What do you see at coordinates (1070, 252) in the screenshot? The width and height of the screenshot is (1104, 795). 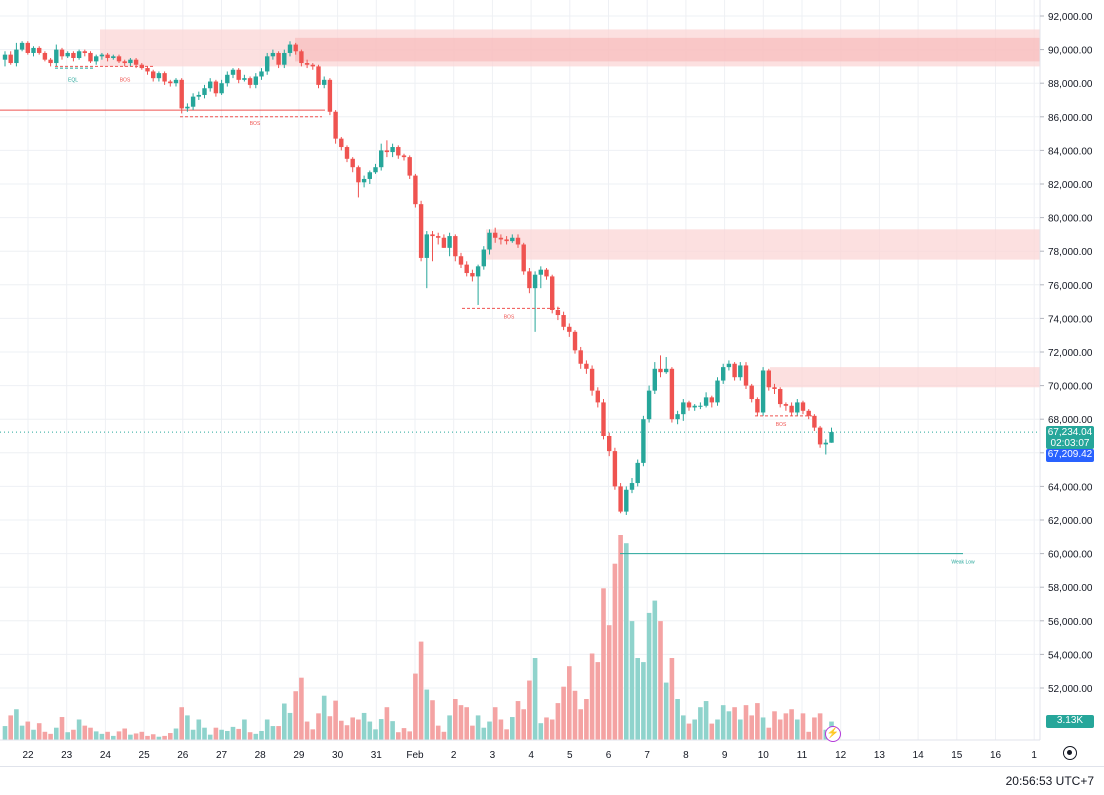 I see `price-label: 78,000.00` at bounding box center [1070, 252].